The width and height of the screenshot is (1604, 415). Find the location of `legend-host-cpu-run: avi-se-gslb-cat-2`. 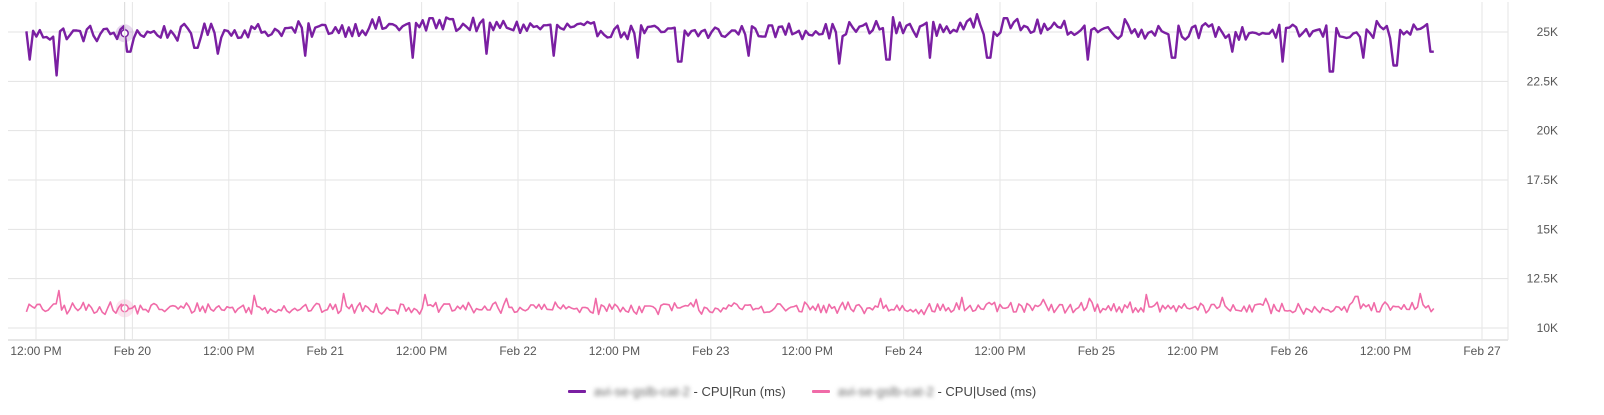

legend-host-cpu-run: avi-se-gslb-cat-2 is located at coordinates (641, 391).